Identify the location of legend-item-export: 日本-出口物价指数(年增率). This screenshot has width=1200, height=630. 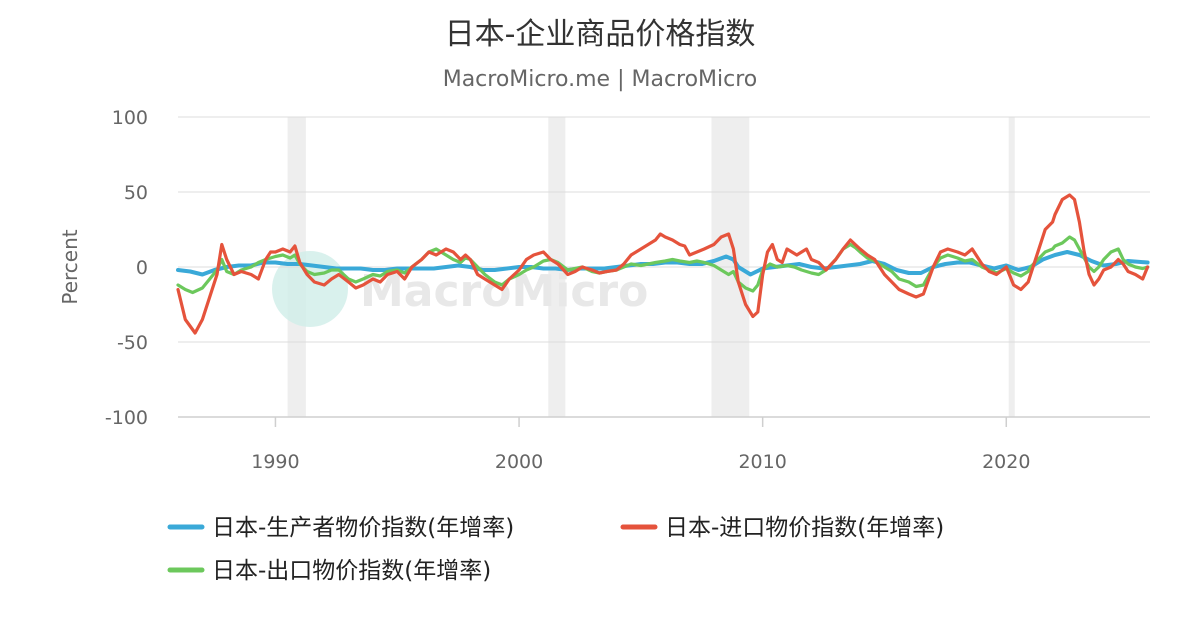
(329, 571).